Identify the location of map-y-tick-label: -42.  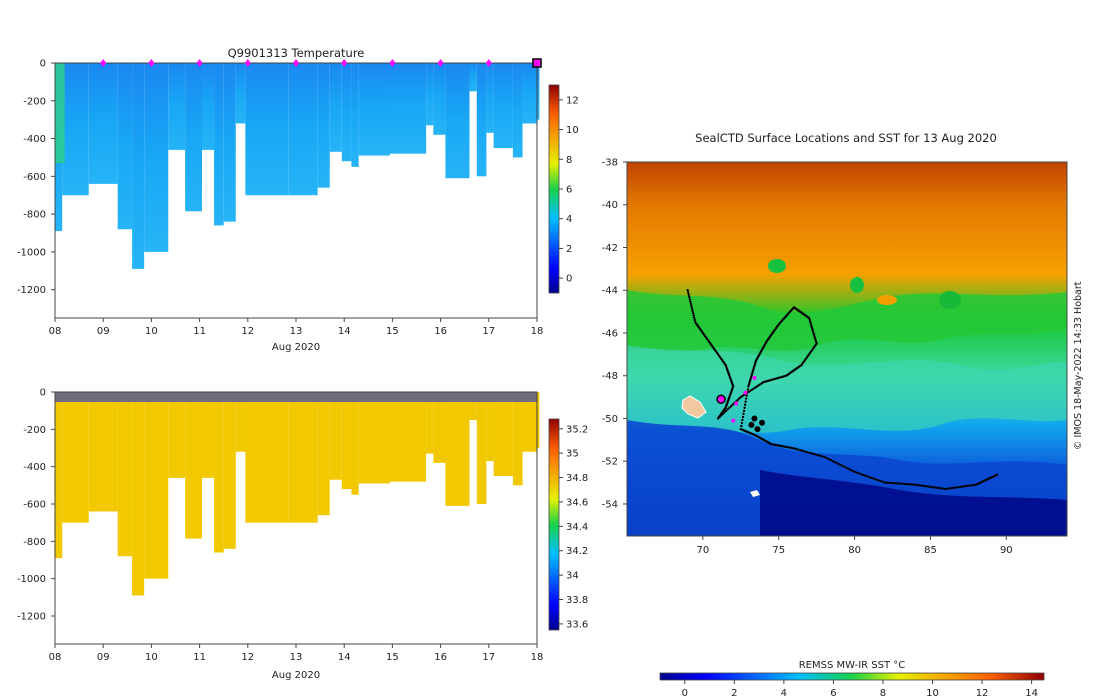
(610, 248).